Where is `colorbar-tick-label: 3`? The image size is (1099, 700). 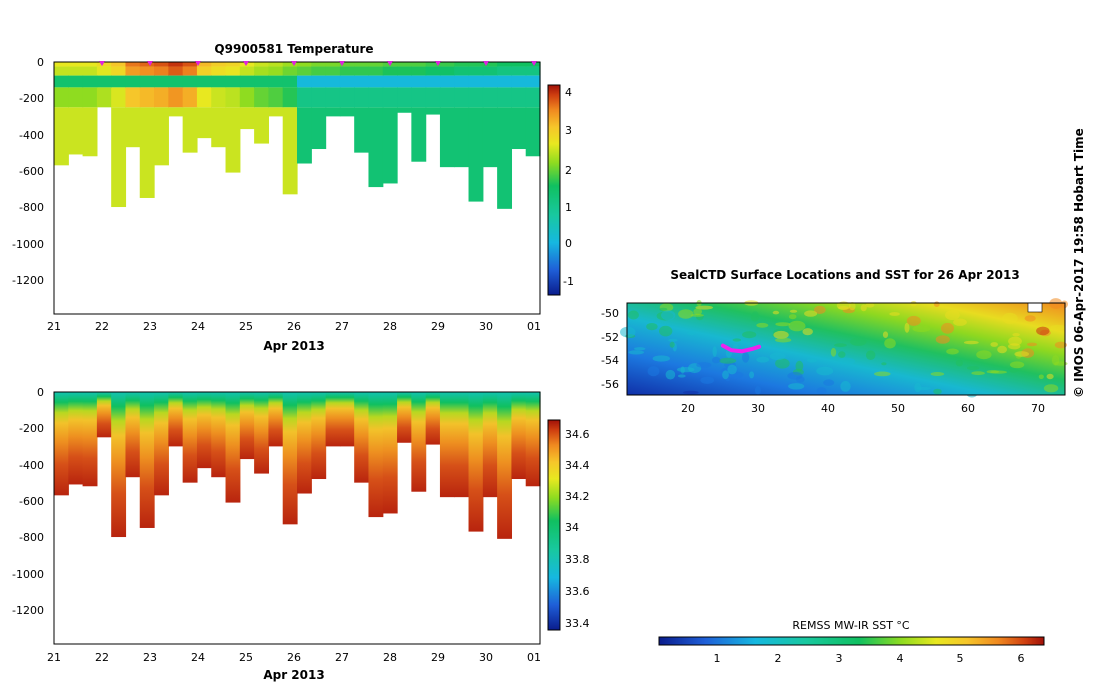
colorbar-tick-label: 3 is located at coordinates (839, 658).